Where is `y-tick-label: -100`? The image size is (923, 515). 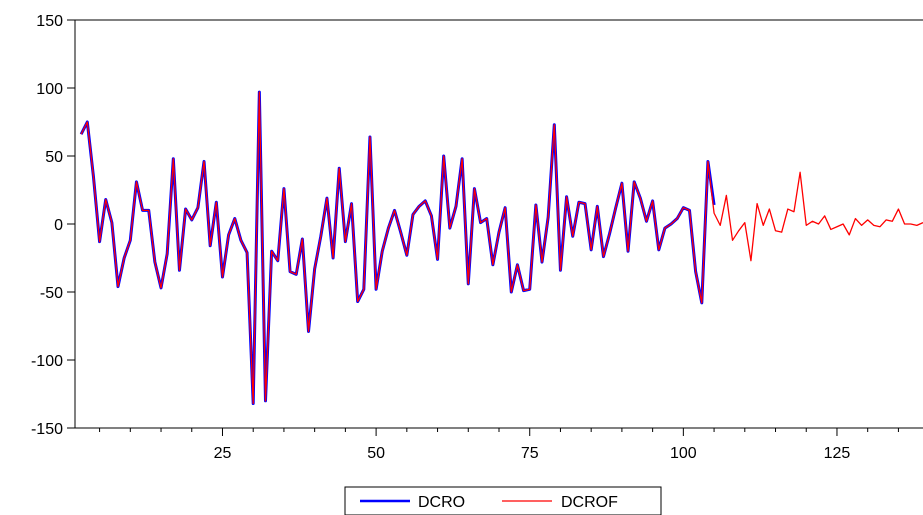
y-tick-label: -100 is located at coordinates (47, 361).